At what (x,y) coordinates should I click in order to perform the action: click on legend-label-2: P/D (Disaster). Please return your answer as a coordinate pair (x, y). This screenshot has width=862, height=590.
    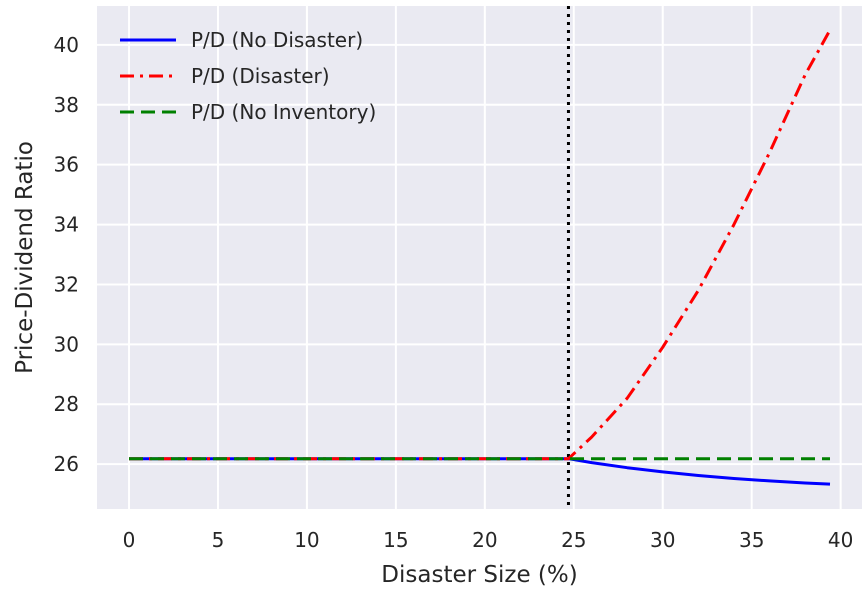
    Looking at the image, I should click on (260, 76).